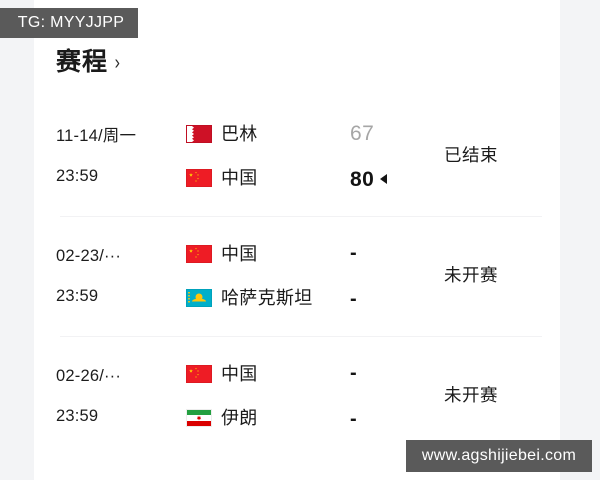 The image size is (600, 480). Describe the element at coordinates (117, 63) in the screenshot. I see `chevron-right-icon: ›` at that location.